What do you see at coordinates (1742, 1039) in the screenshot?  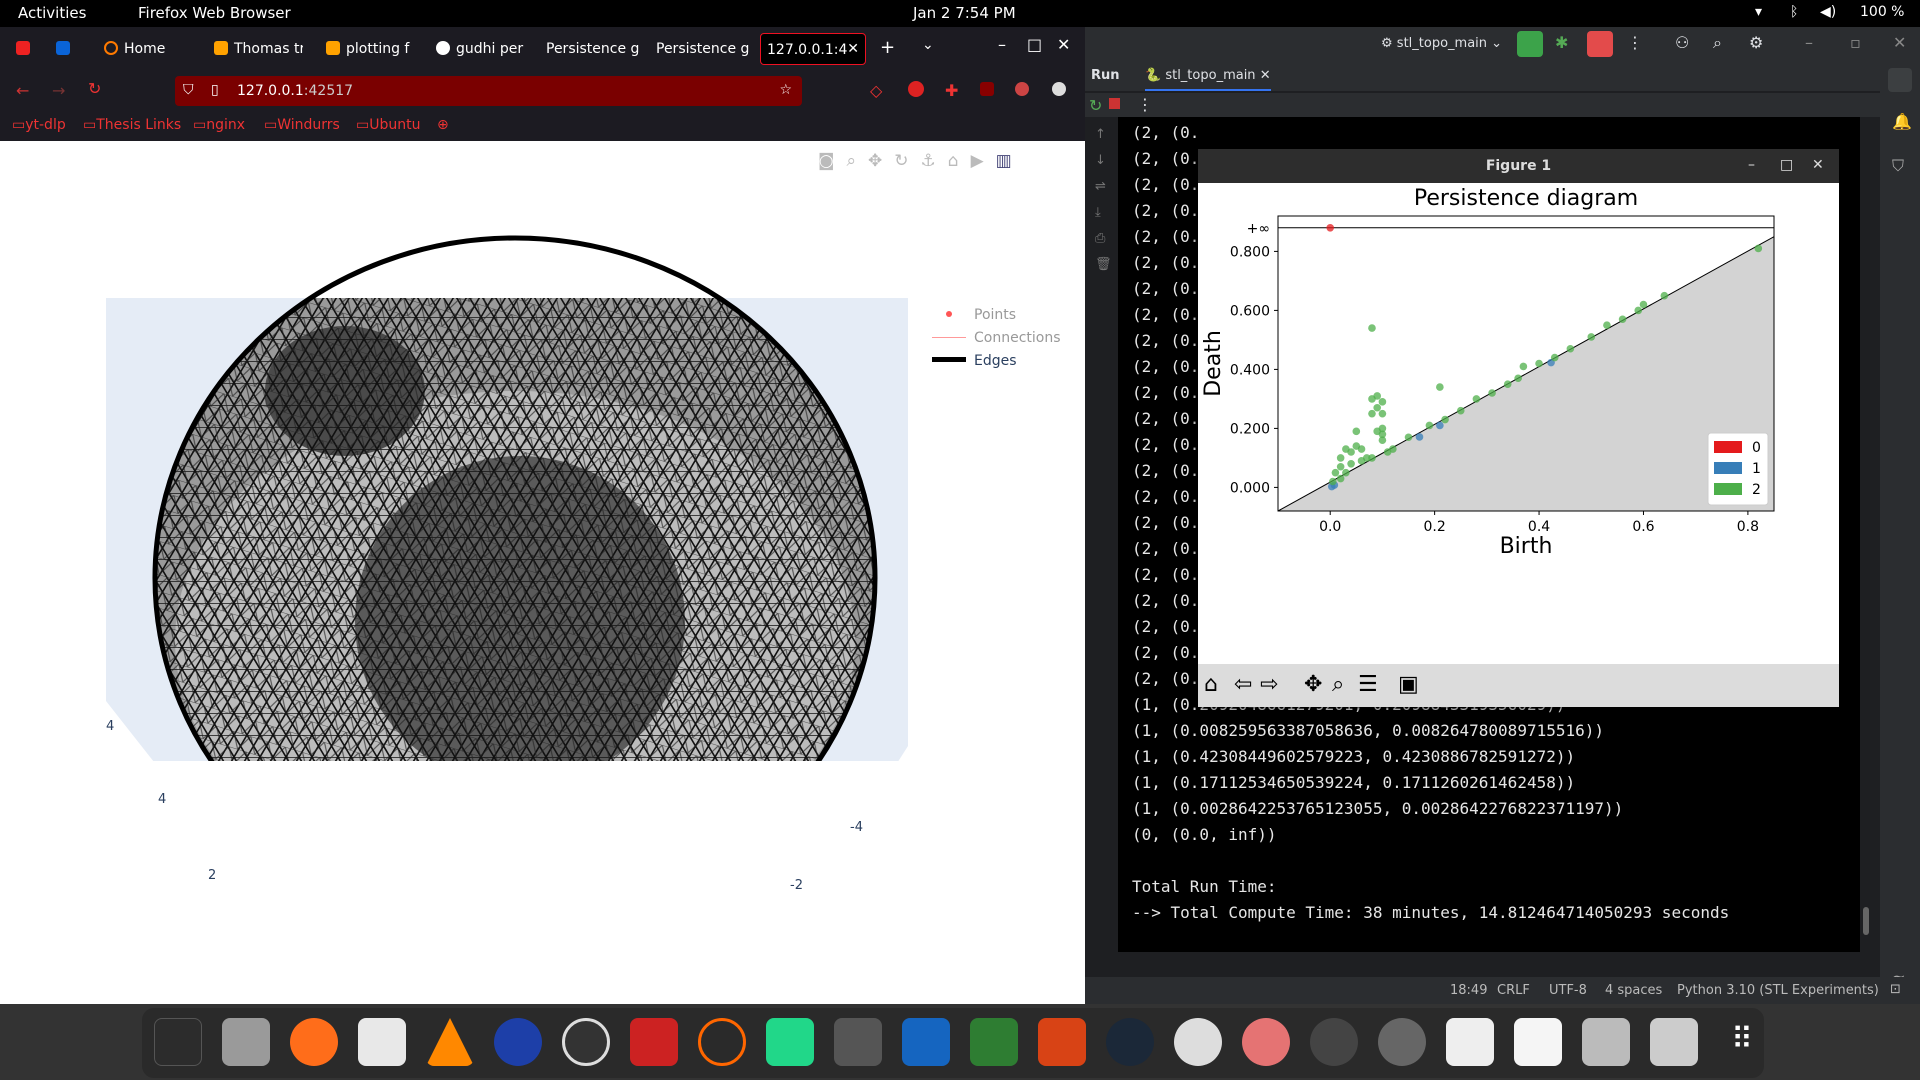 I see `app-grid-icon: ⠿` at bounding box center [1742, 1039].